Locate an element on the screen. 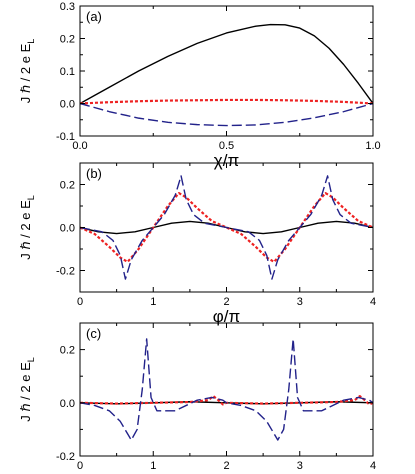  x-axis-label: φ/π is located at coordinates (226, 316).